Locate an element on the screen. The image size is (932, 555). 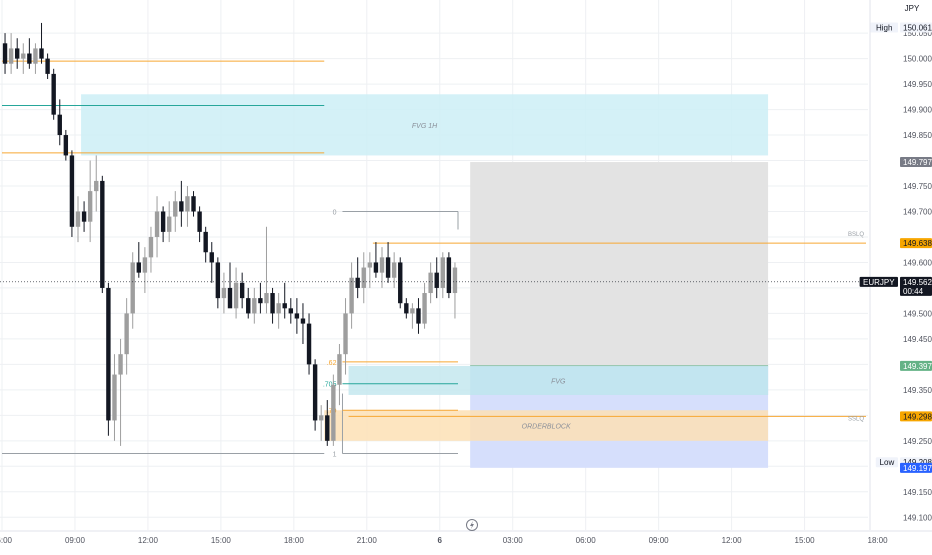
price-badge-value: 149.397 is located at coordinates (917, 366).